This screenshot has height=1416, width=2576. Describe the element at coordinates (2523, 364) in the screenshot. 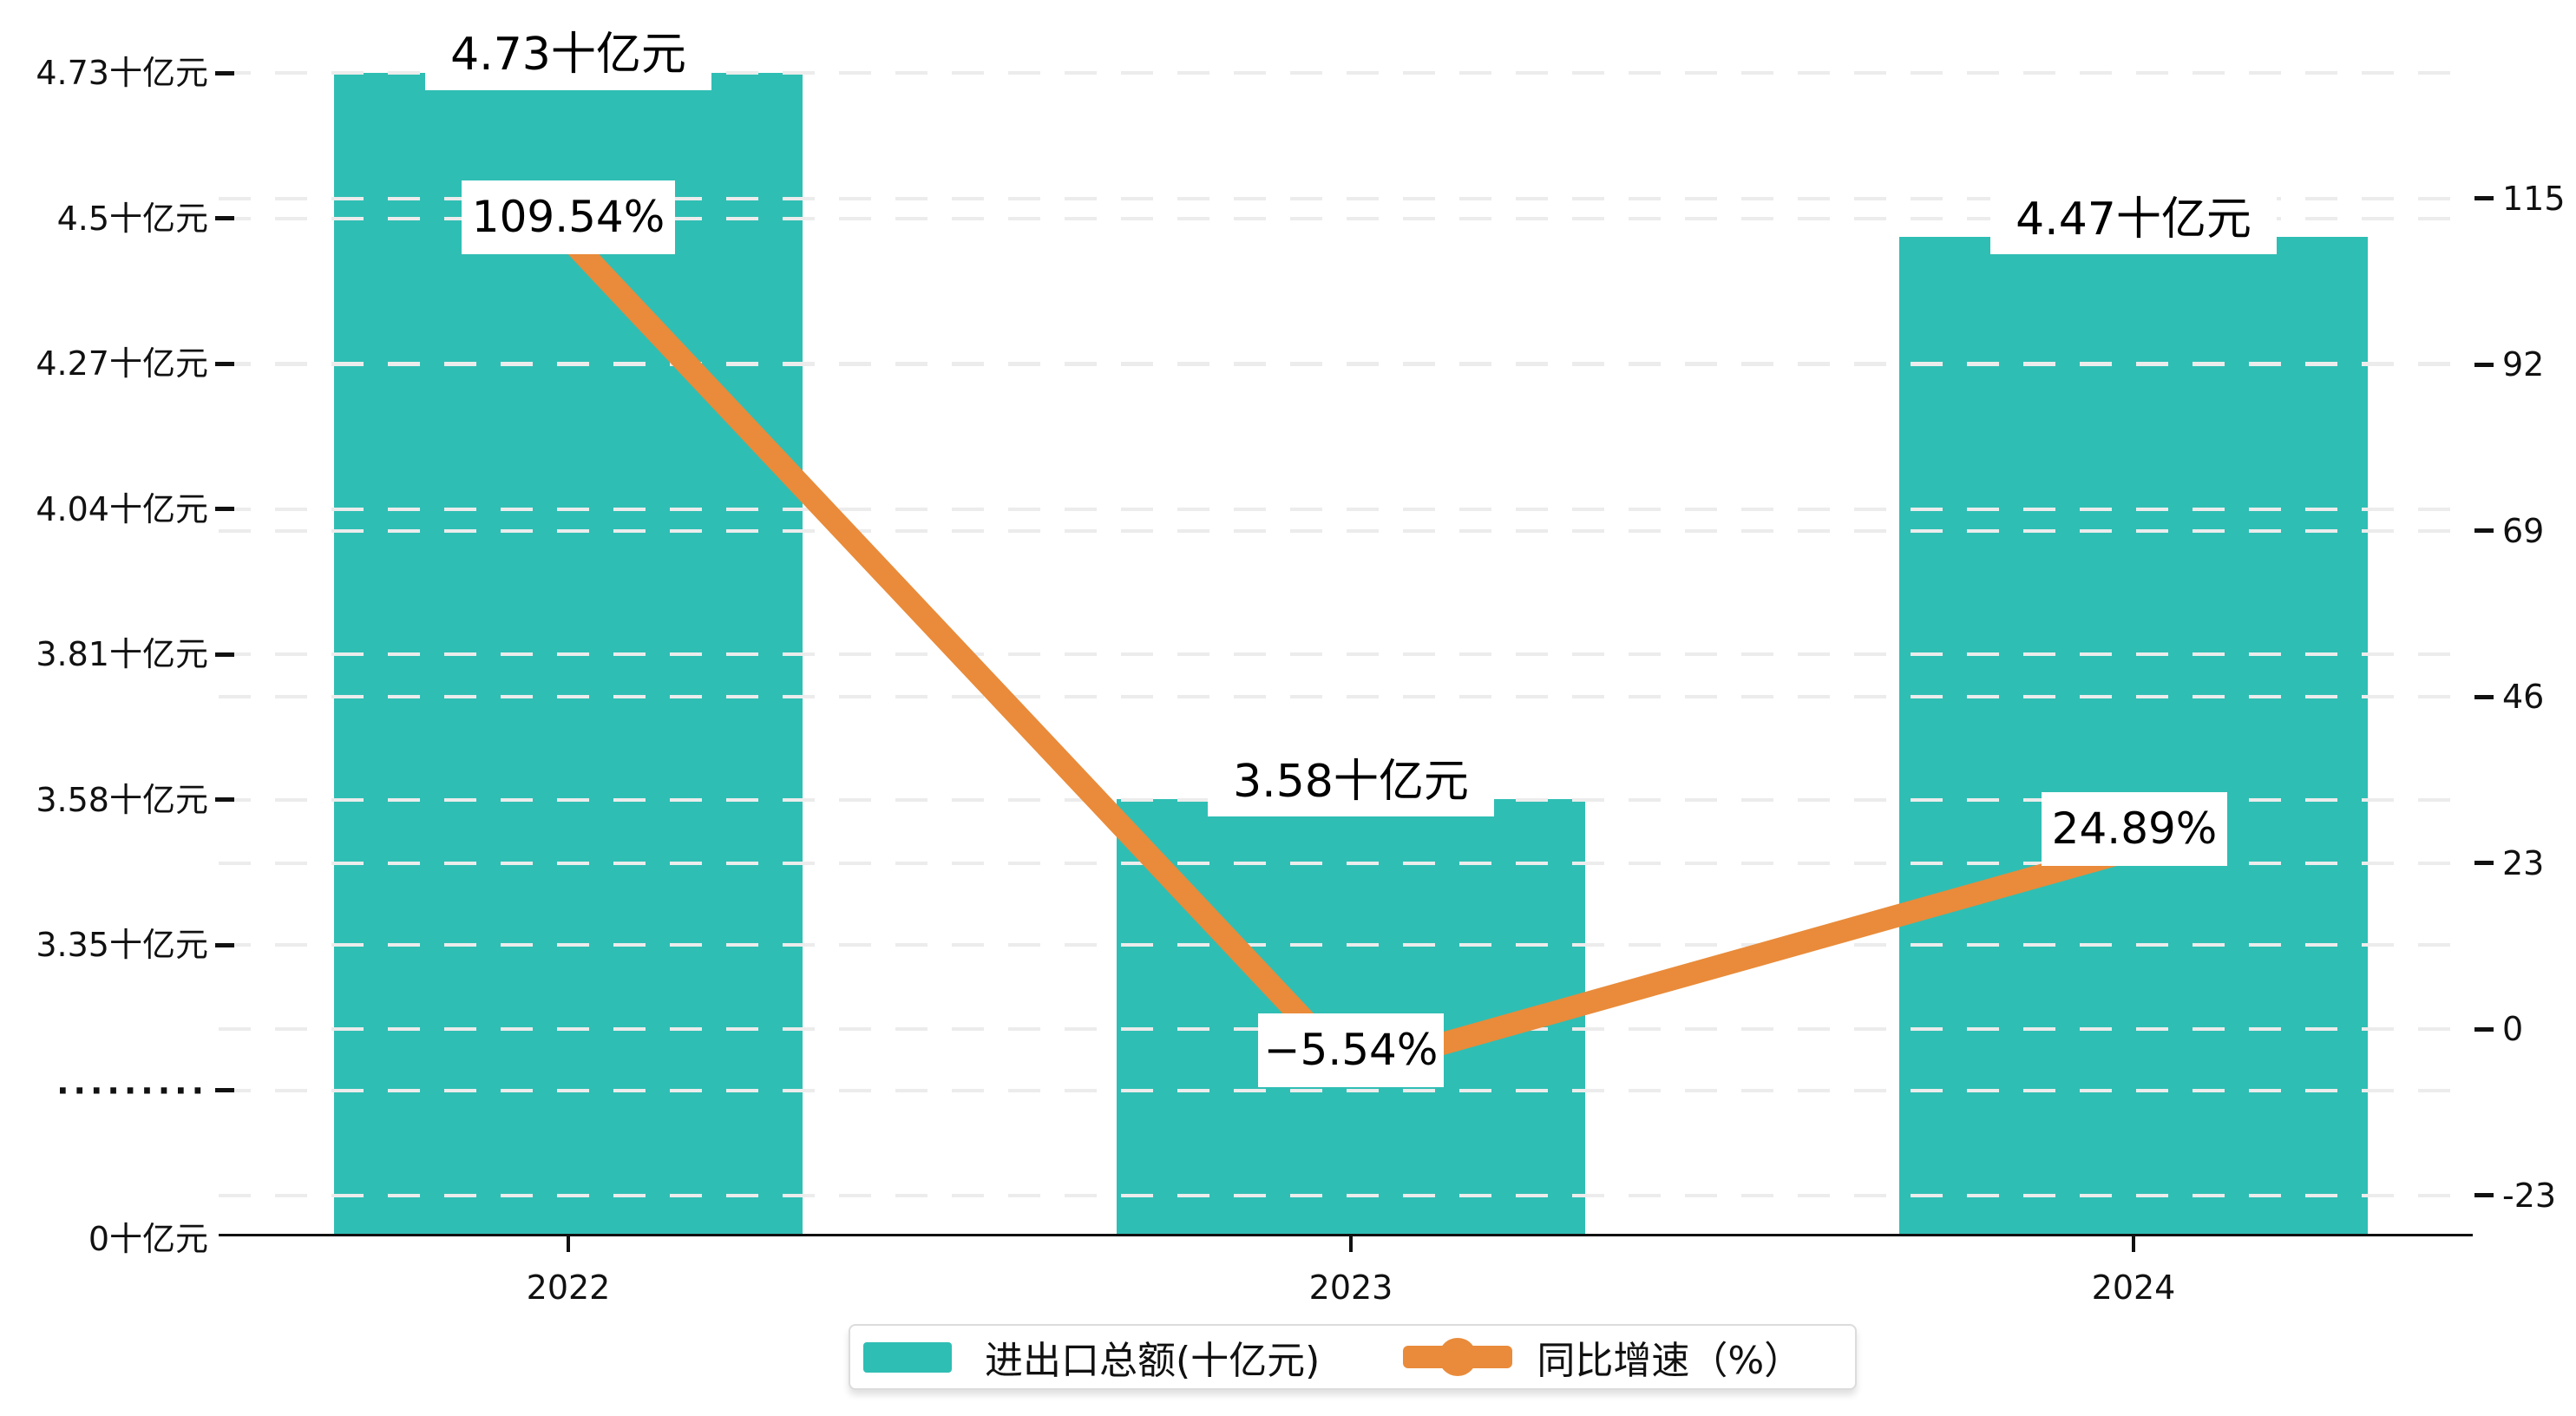

I see `right-axis-tick-label: 92` at that location.